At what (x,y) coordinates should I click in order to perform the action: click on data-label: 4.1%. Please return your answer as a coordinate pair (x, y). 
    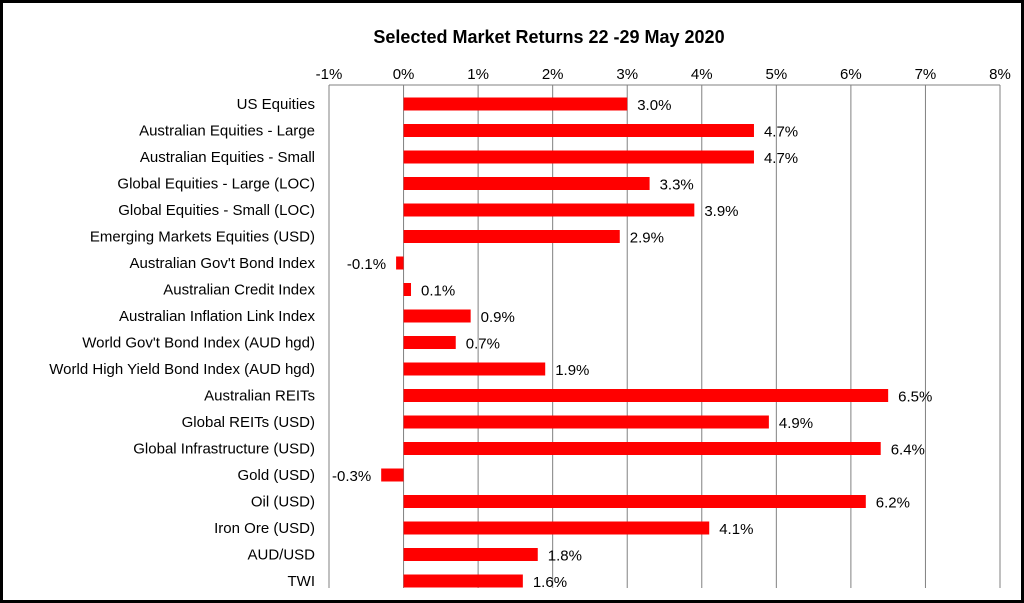
    Looking at the image, I should click on (736, 529).